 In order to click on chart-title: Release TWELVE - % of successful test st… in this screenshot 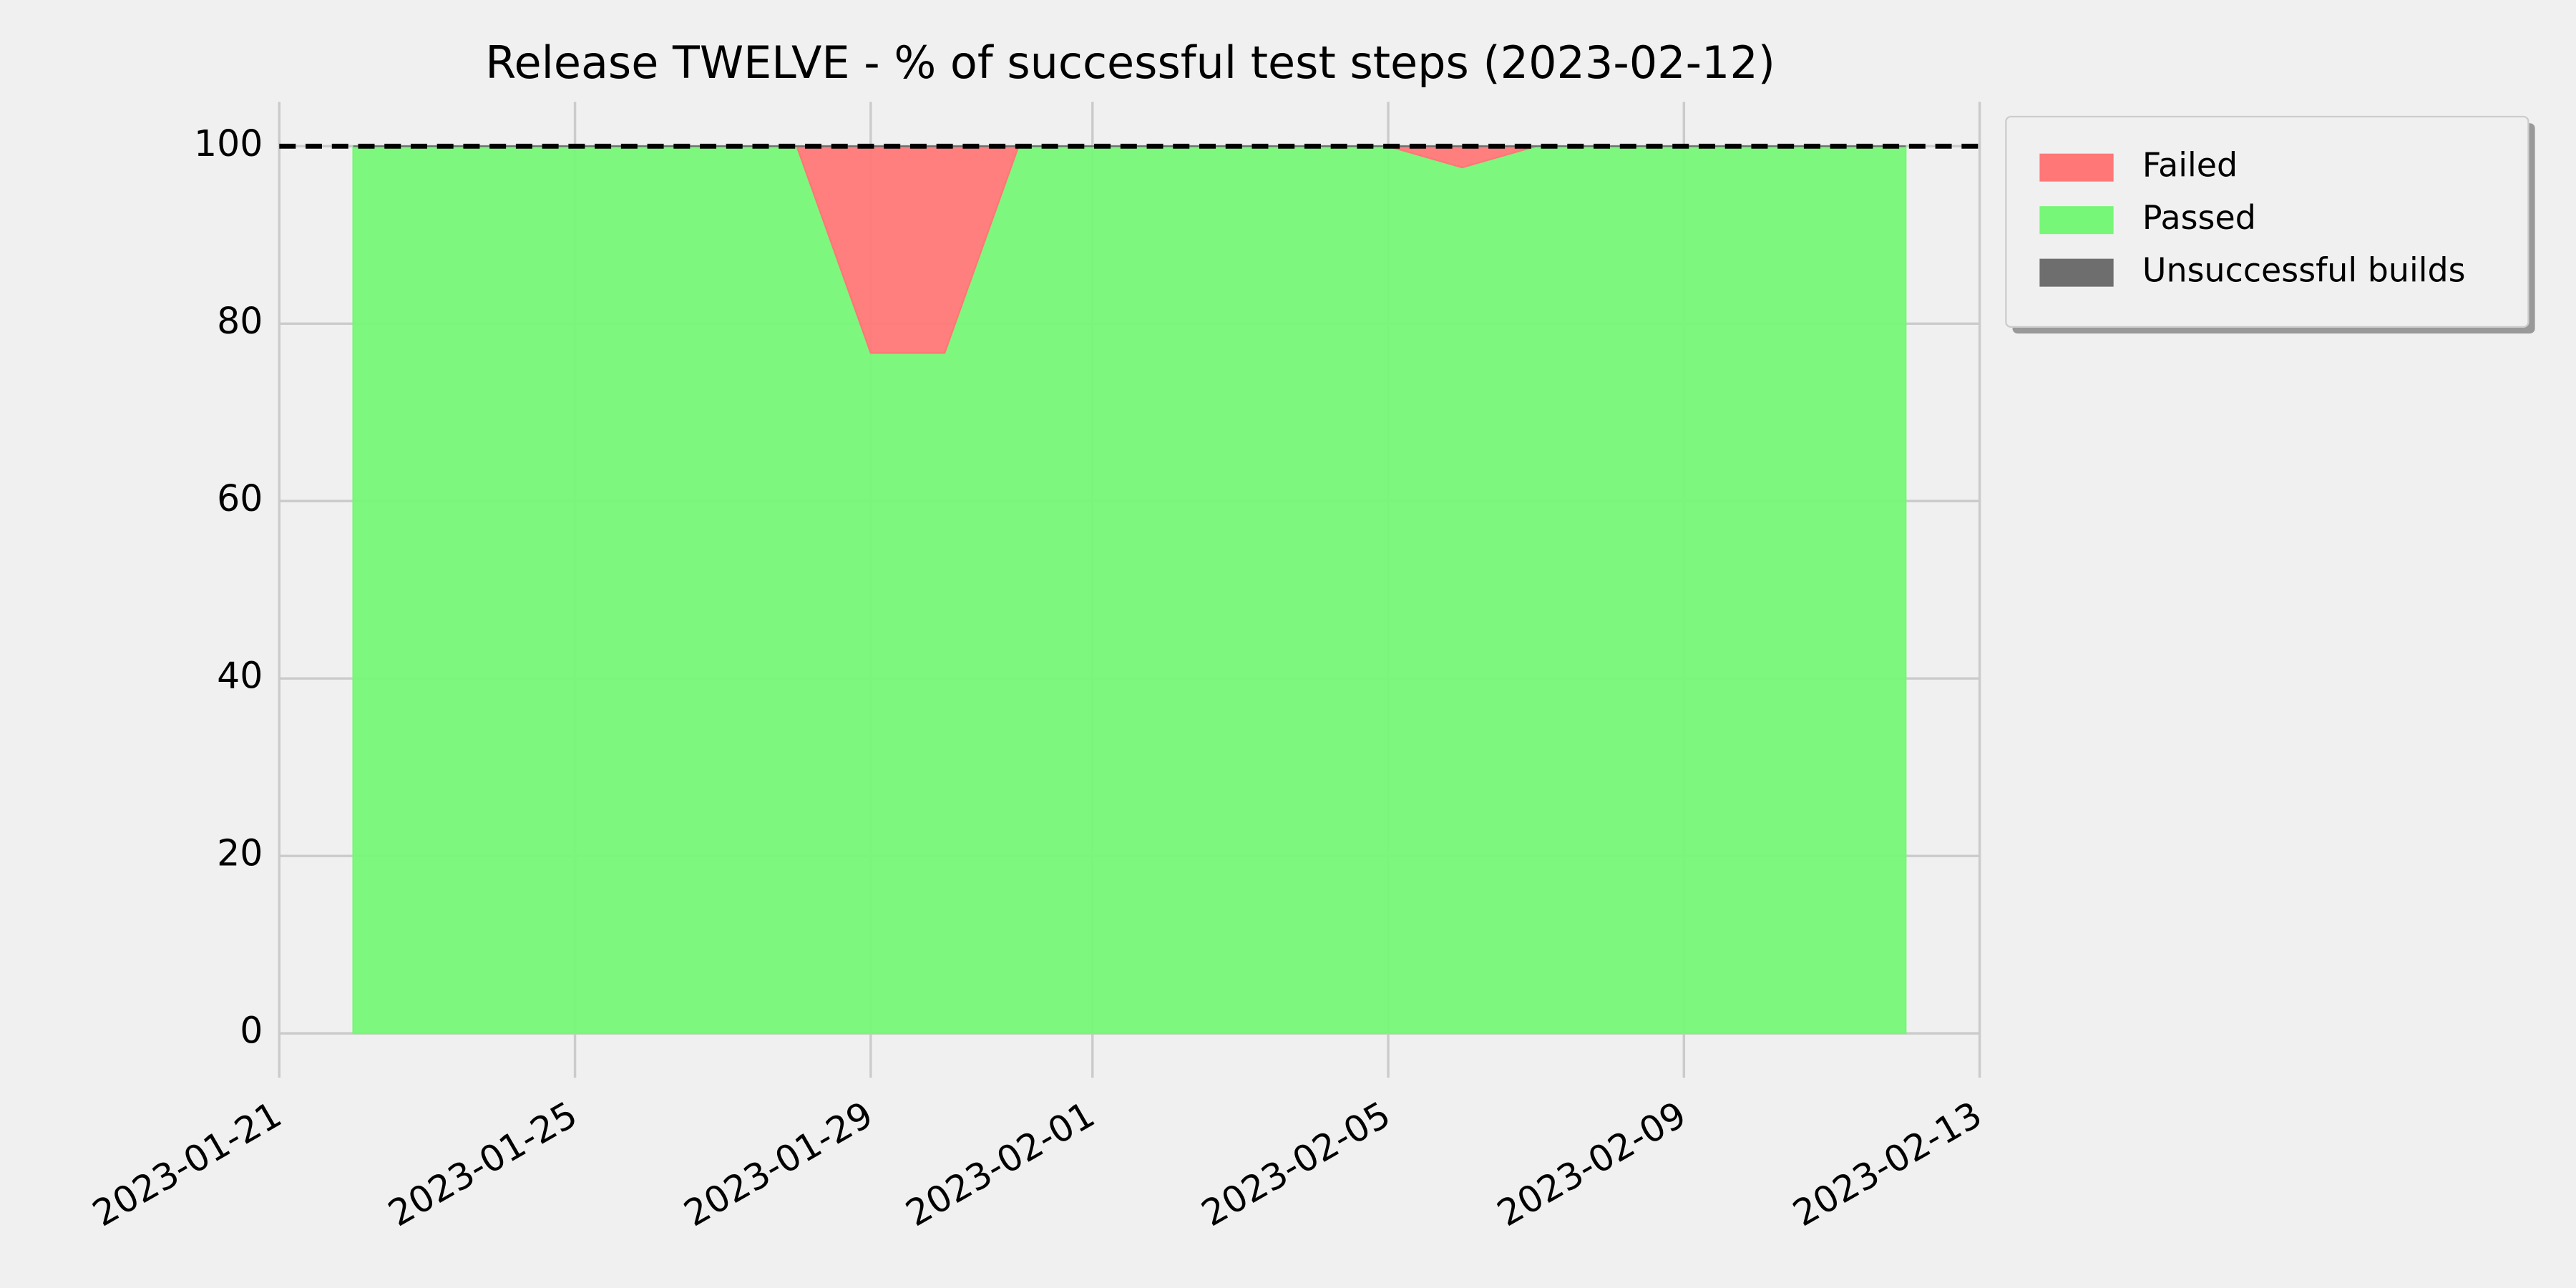, I will do `click(1130, 62)`.